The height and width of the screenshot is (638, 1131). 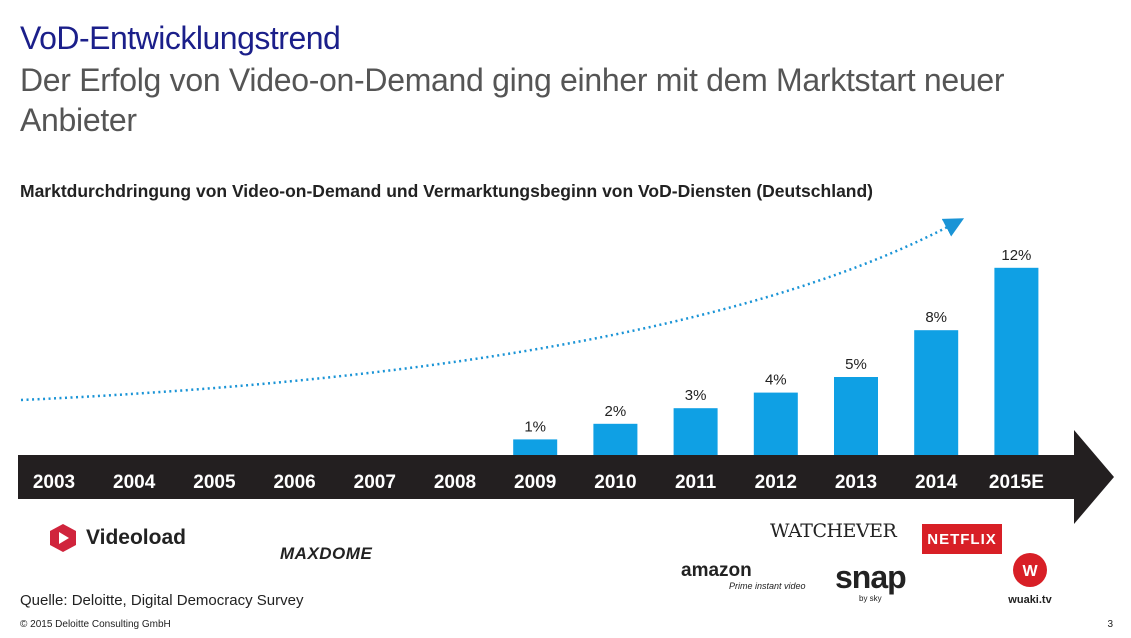 What do you see at coordinates (134, 482) in the screenshot?
I see `year-label: 2004` at bounding box center [134, 482].